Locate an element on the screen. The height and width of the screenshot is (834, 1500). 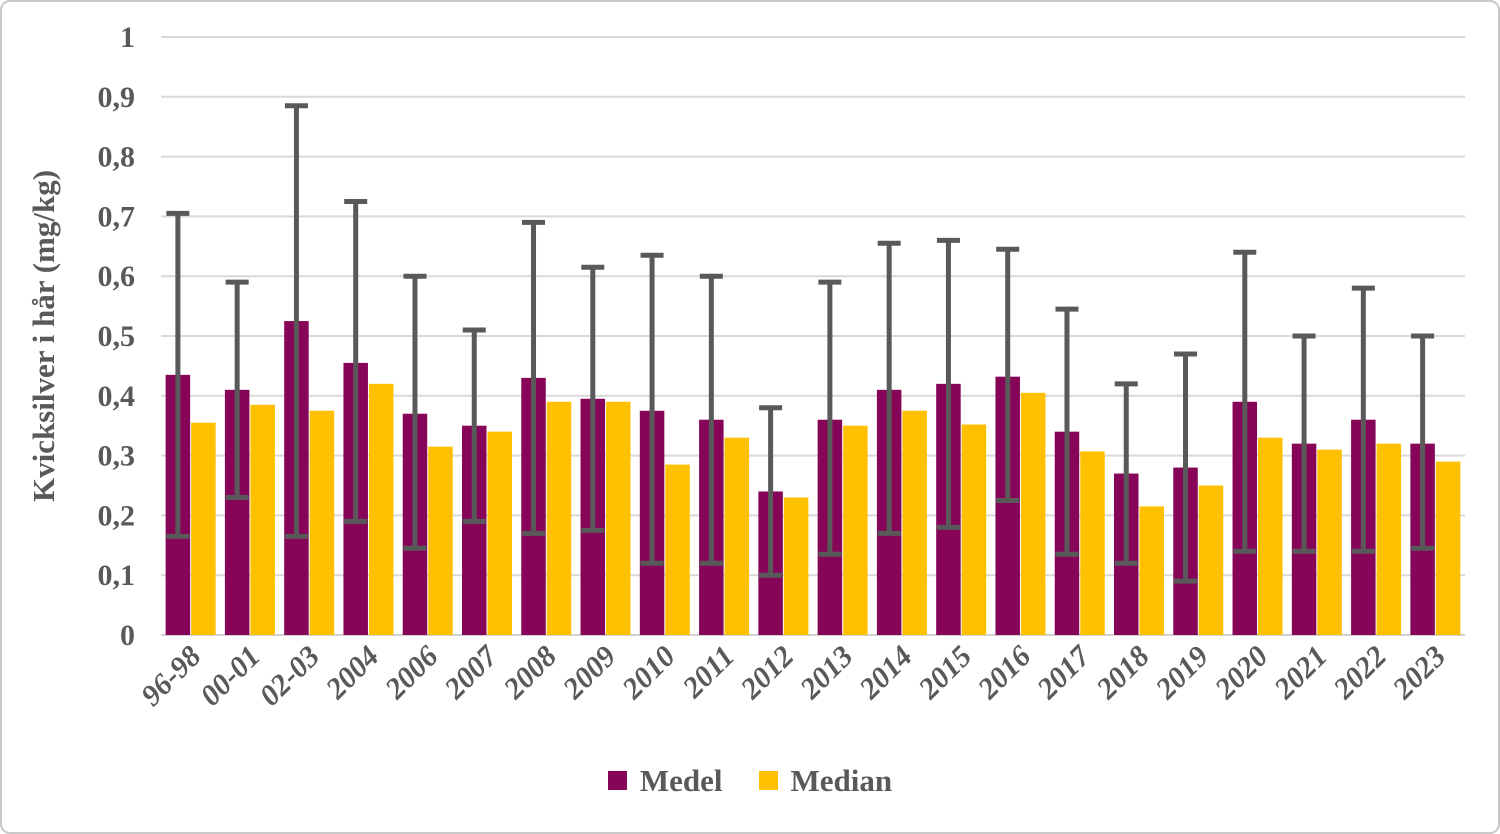
legend-item-median: Median is located at coordinates (825, 780).